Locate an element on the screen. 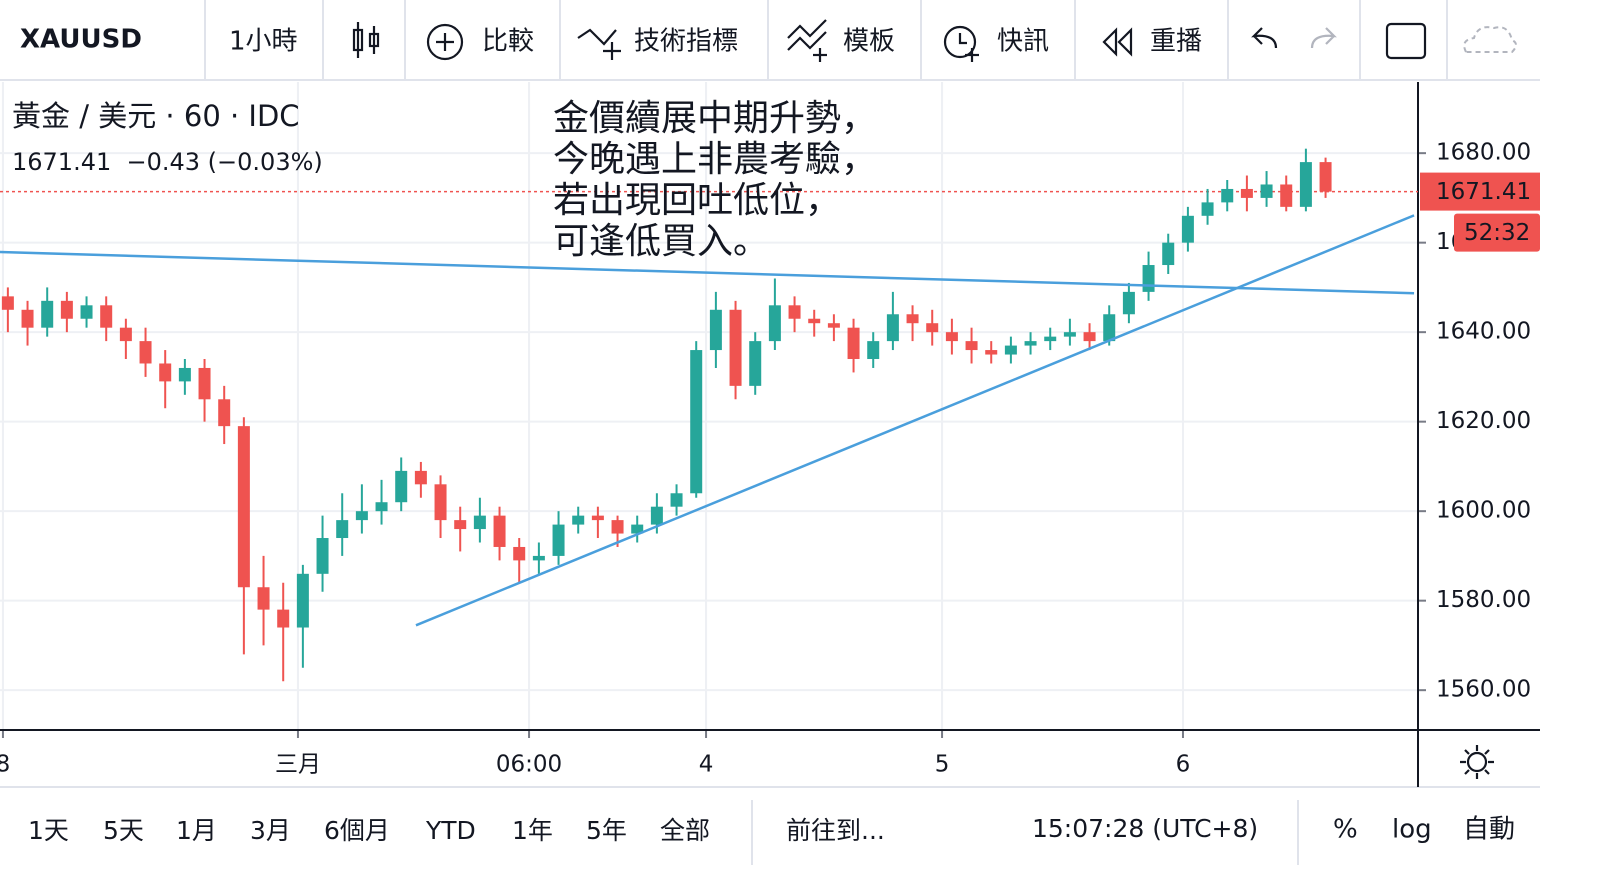 The image size is (1600, 883). x-tick-label: 4 is located at coordinates (706, 765).